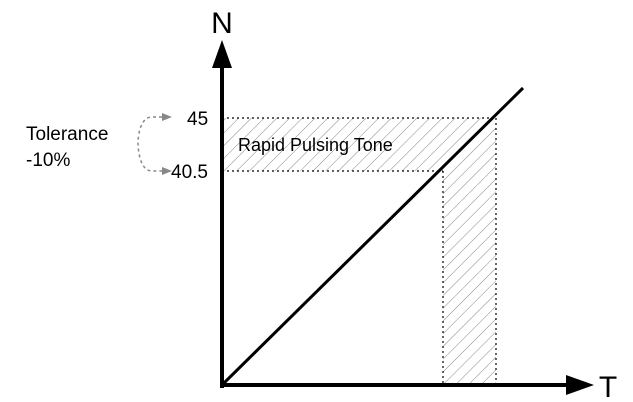 This screenshot has height=402, width=633. I want to click on x-axis-label: T, so click(608, 386).